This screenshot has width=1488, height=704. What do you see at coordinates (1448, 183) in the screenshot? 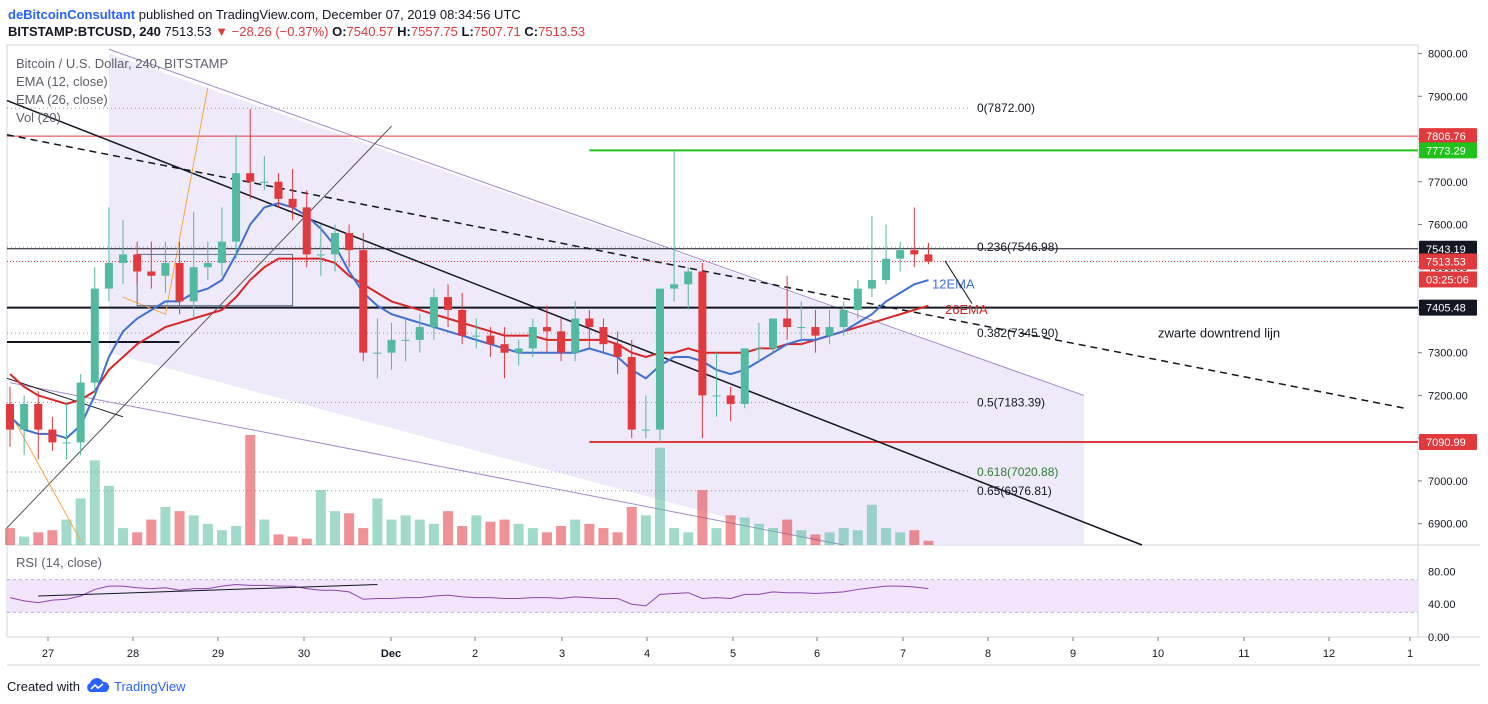
I see `price-tick-label: 7700.00` at bounding box center [1448, 183].